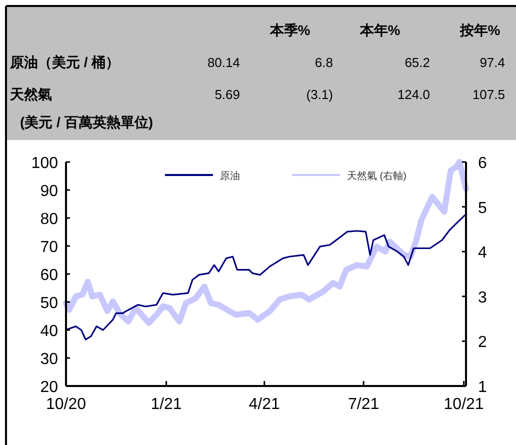 The image size is (516, 445). Describe the element at coordinates (289, 30) in the screenshot. I see `text: 本季%` at that location.